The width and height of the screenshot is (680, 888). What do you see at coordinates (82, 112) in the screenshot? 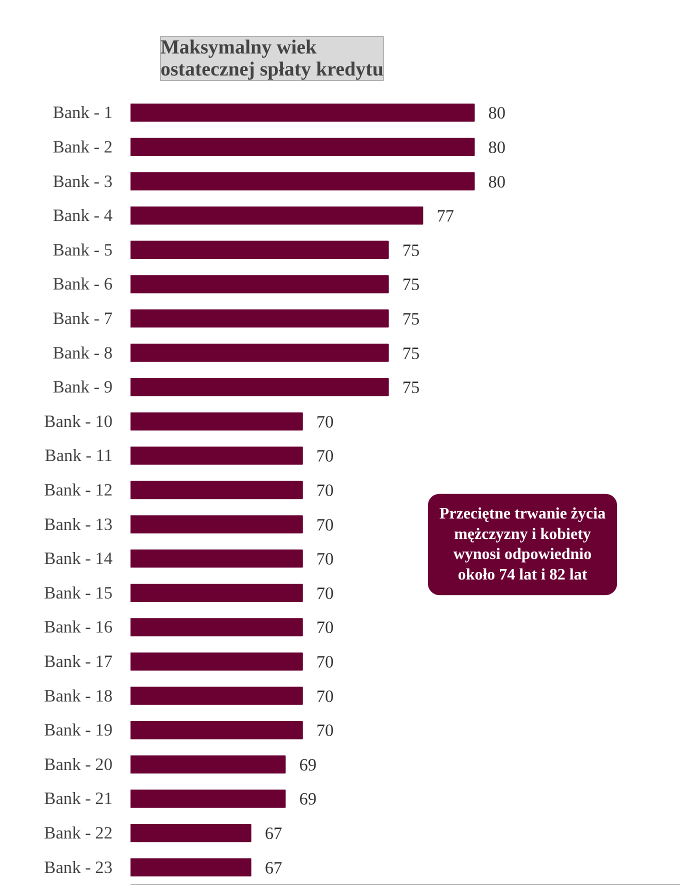
I see `y-tick-label: Bank - 1` at bounding box center [82, 112].